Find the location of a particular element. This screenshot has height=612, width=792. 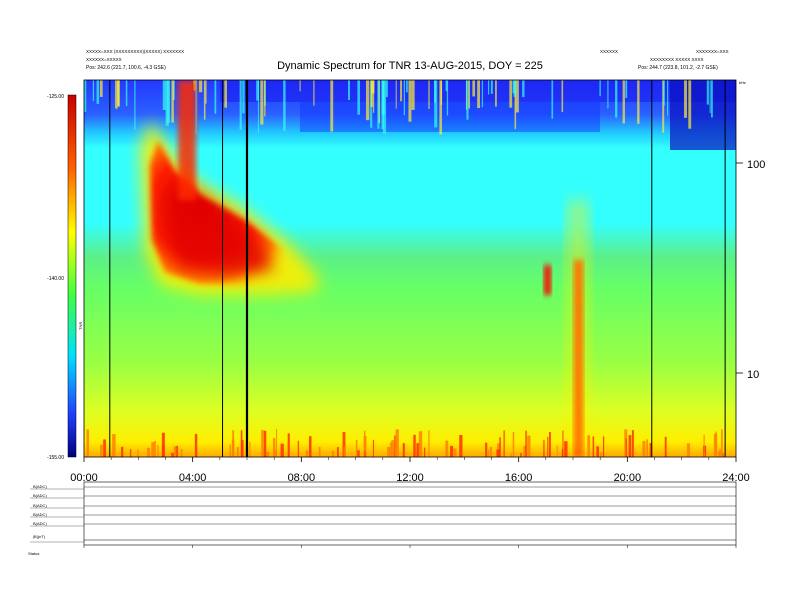

panel-label-5: B(ADC) is located at coordinates (40, 523).